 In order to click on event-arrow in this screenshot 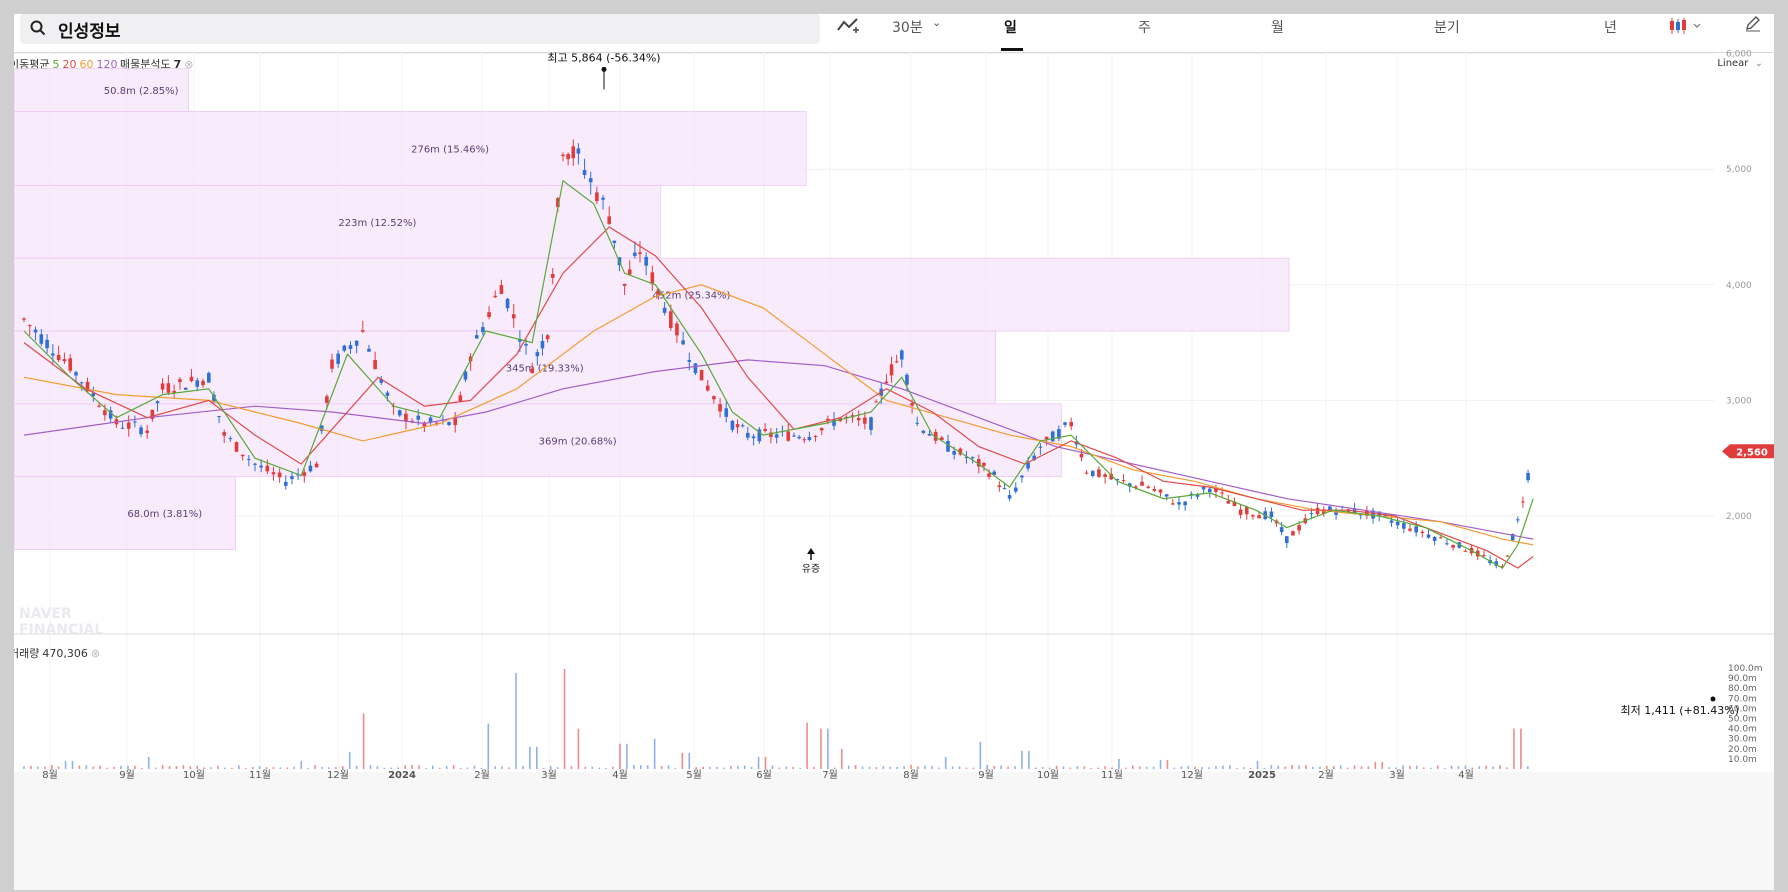, I will do `click(811, 551)`.